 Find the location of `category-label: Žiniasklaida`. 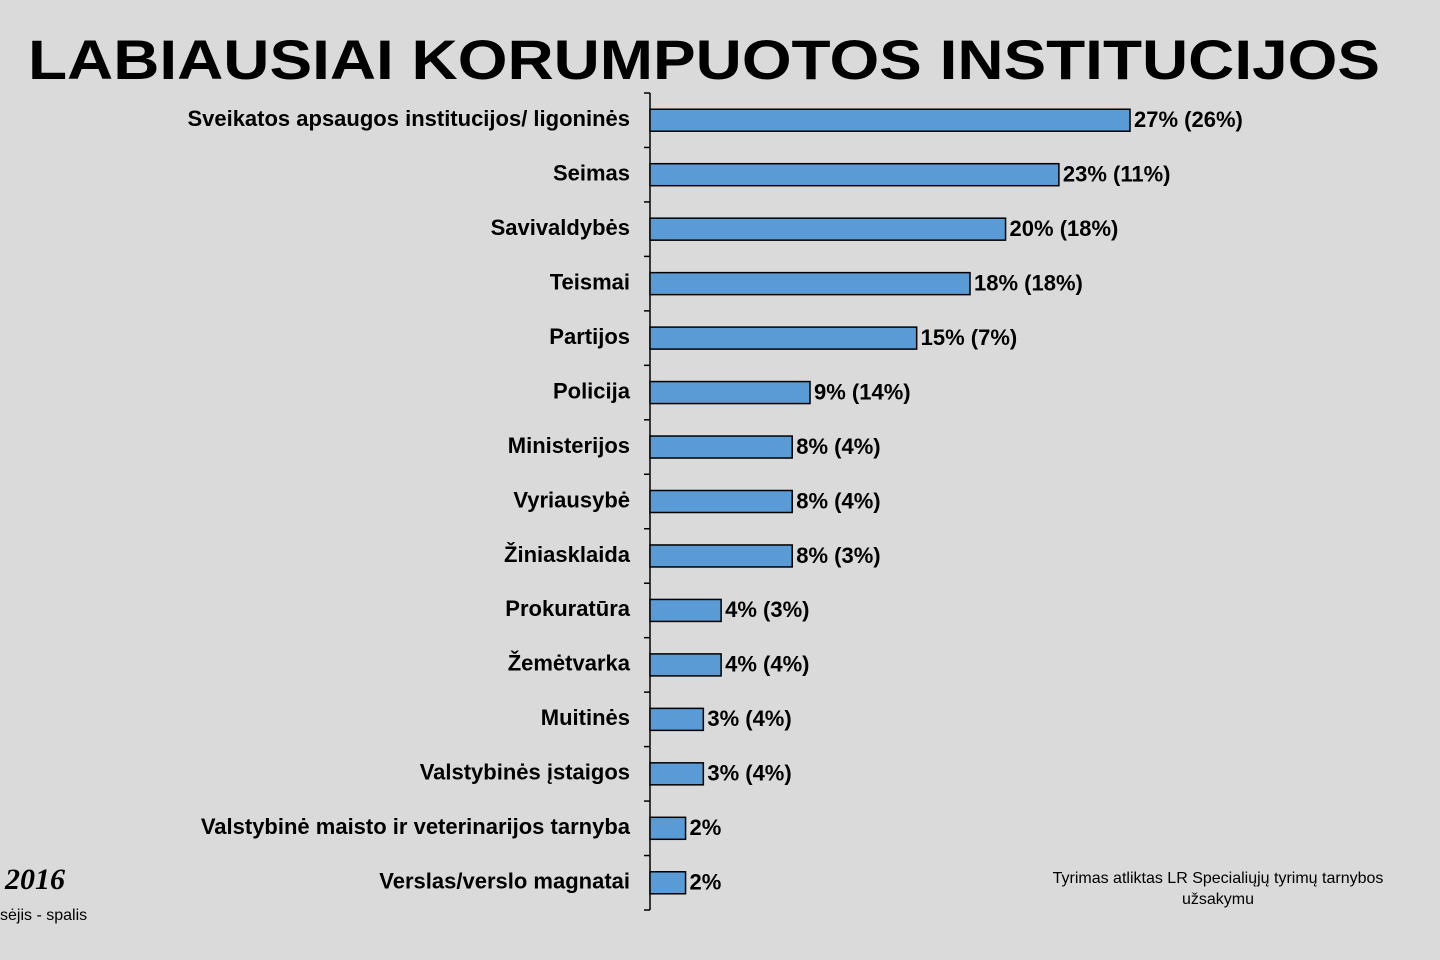

category-label: Žiniasklaida is located at coordinates (567, 554).